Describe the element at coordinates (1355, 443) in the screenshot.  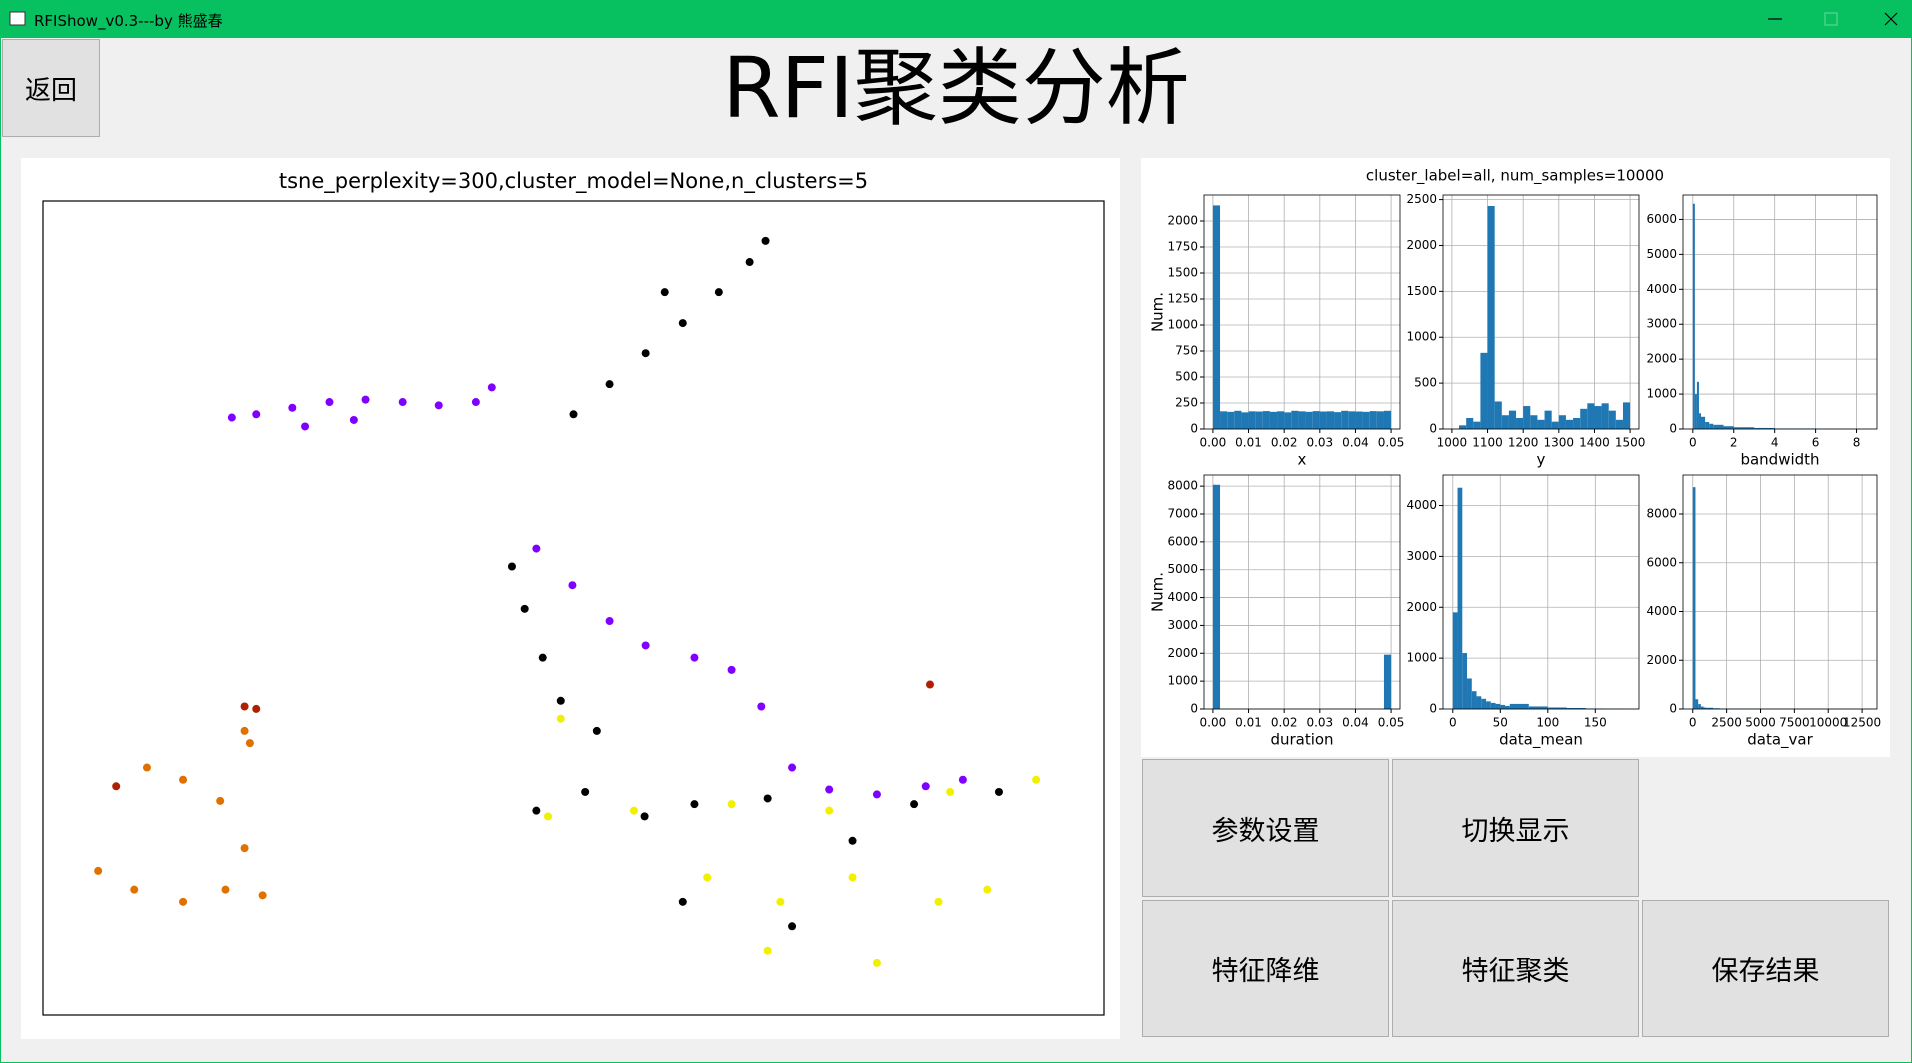
I see `x-tick-label: 0.04` at that location.